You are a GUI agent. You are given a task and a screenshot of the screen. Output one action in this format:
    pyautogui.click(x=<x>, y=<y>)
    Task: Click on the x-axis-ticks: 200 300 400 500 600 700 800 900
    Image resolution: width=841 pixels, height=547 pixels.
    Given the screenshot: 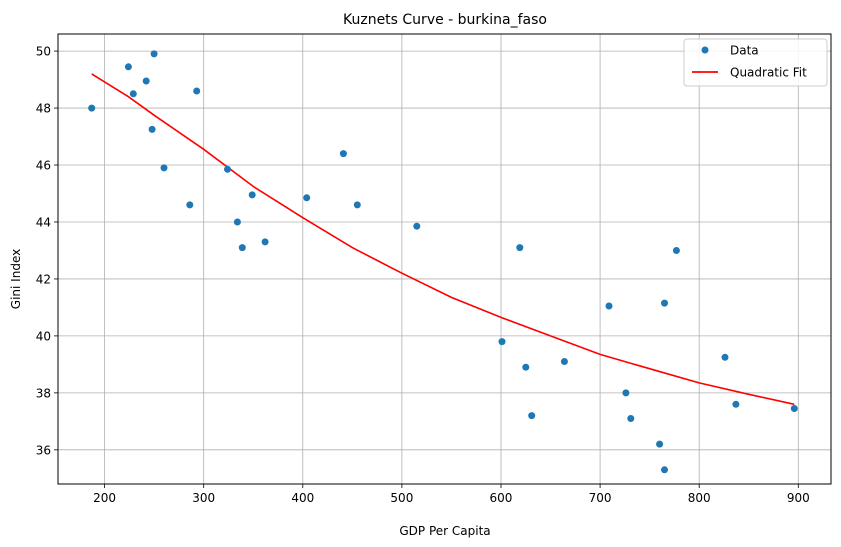 What is the action you would take?
    pyautogui.click(x=451, y=494)
    